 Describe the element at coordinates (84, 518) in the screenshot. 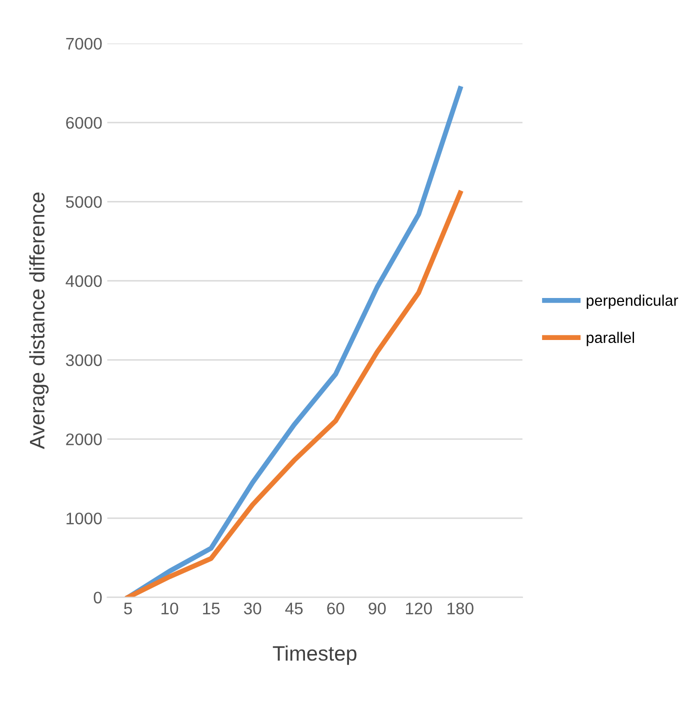

I see `y-tick-label: 1000` at that location.